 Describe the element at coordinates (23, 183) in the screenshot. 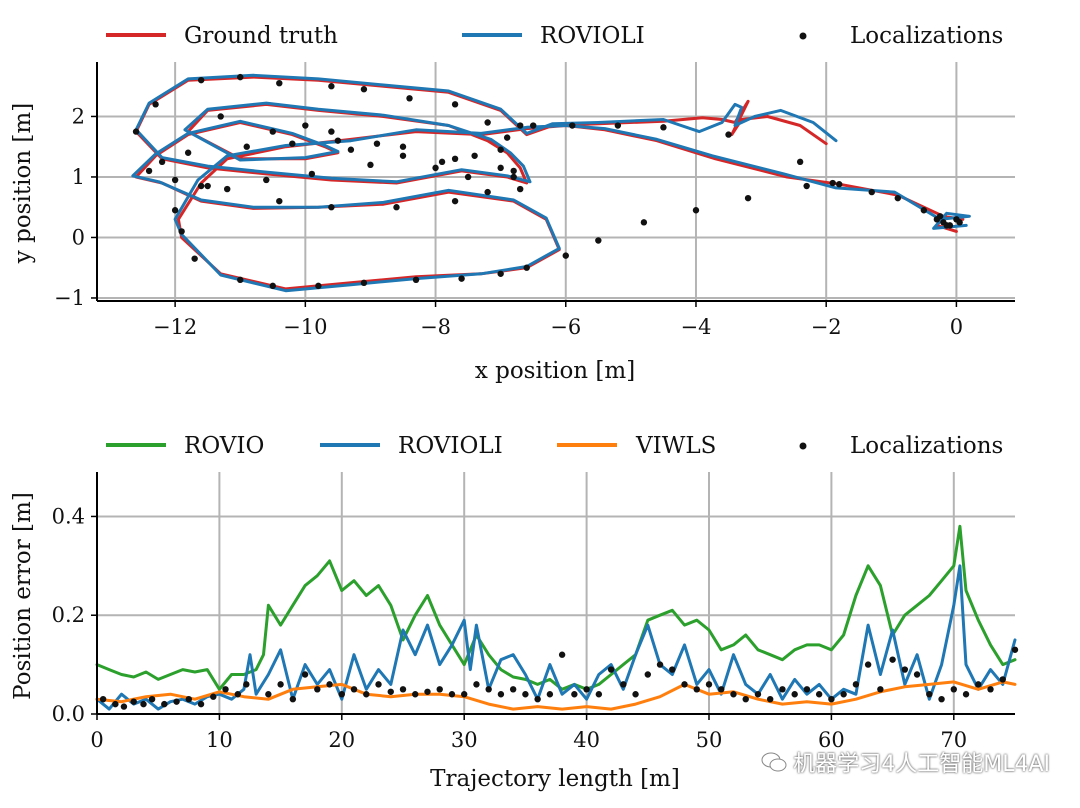

I see `trajectory-y-axis-label: y position [m]` at that location.